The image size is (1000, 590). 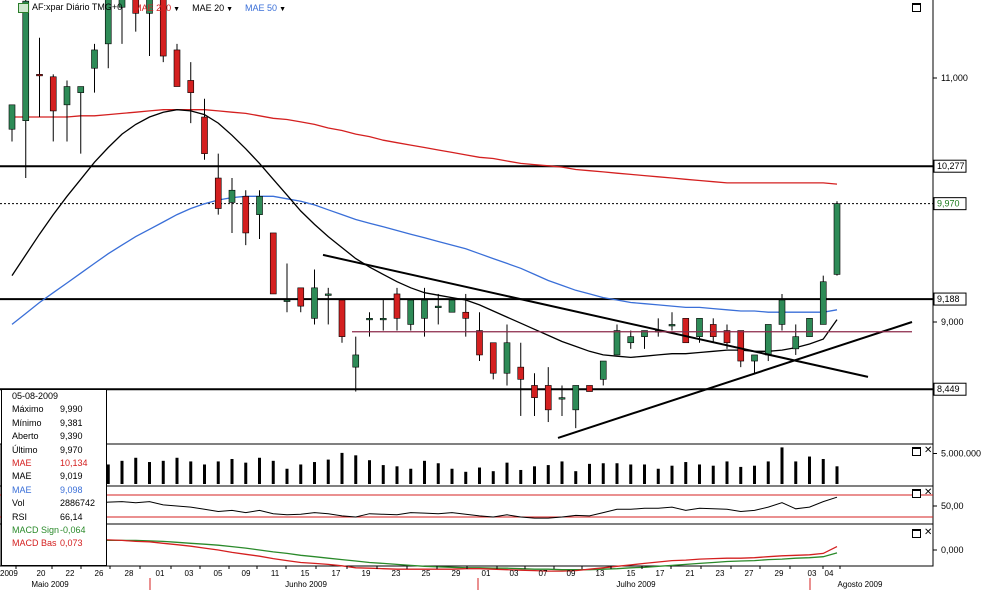 I want to click on date-label: 09, so click(x=246, y=573).